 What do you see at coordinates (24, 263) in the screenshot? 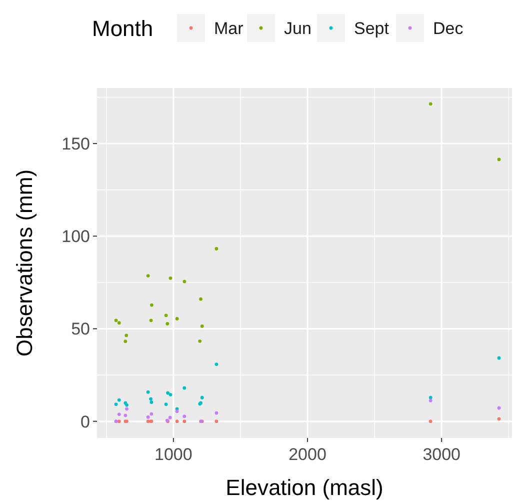
I see `y-axis-title: Observations (mm)` at bounding box center [24, 263].